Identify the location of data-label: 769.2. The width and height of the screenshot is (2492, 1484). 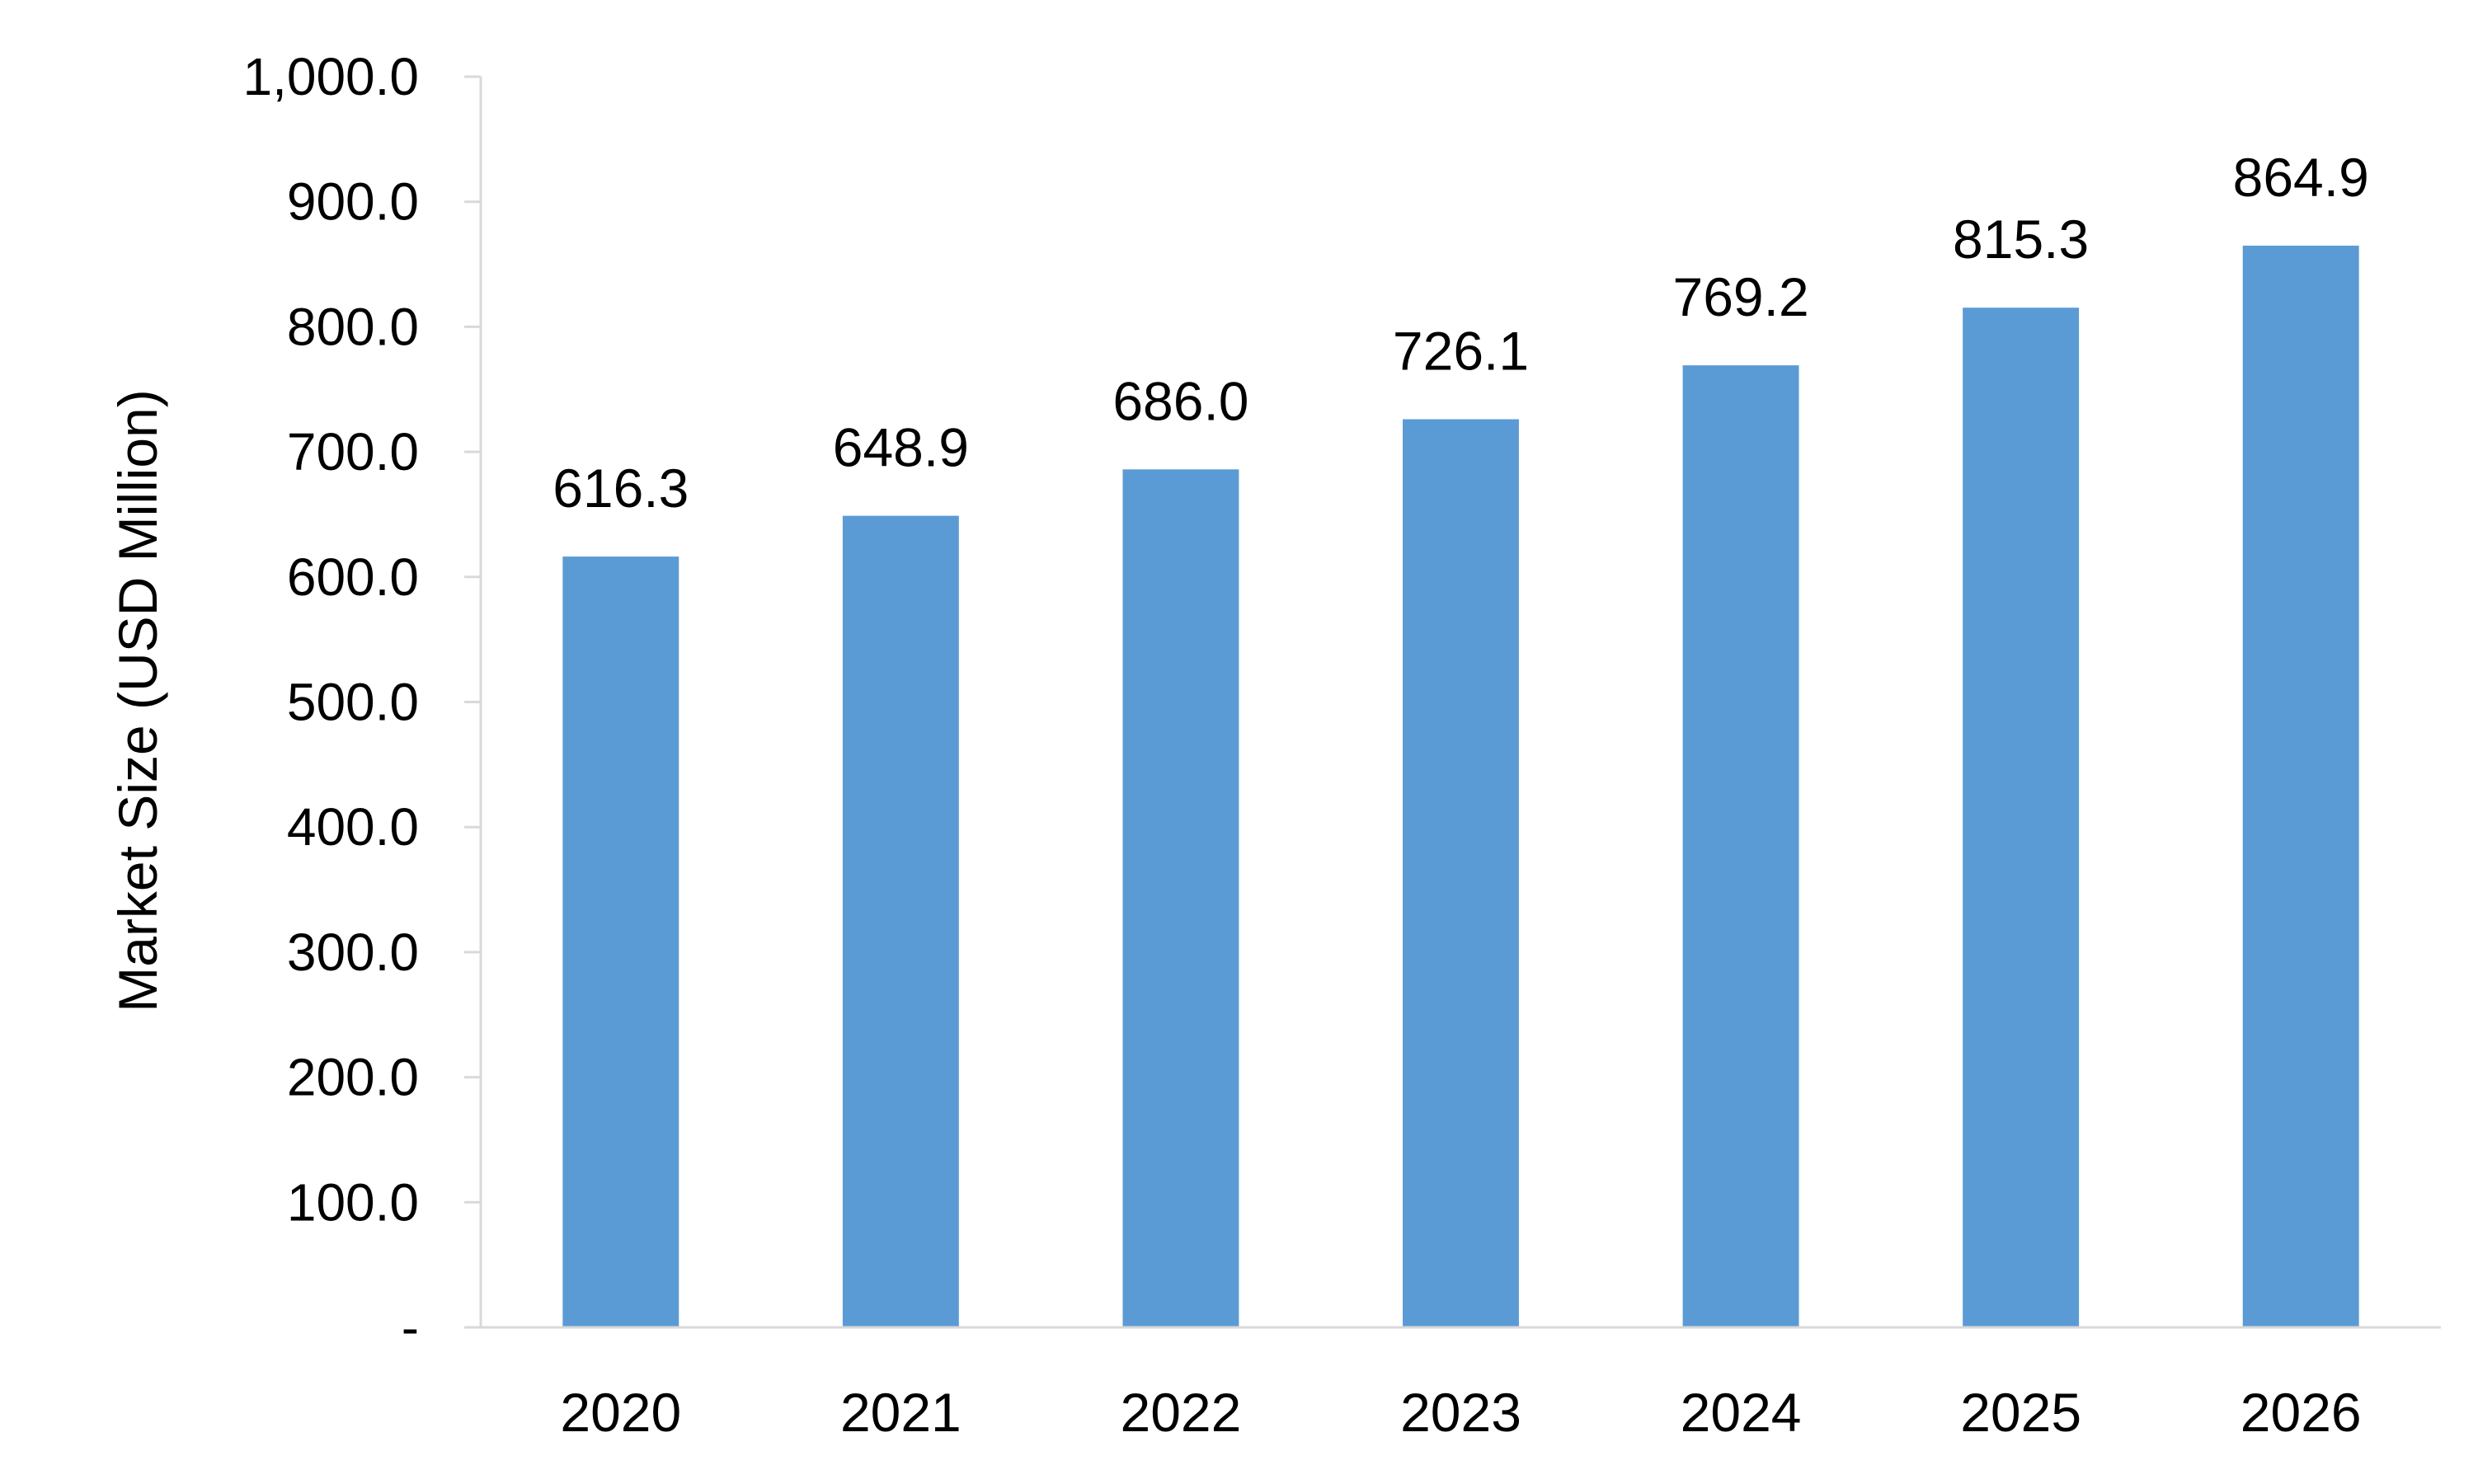
(1740, 296).